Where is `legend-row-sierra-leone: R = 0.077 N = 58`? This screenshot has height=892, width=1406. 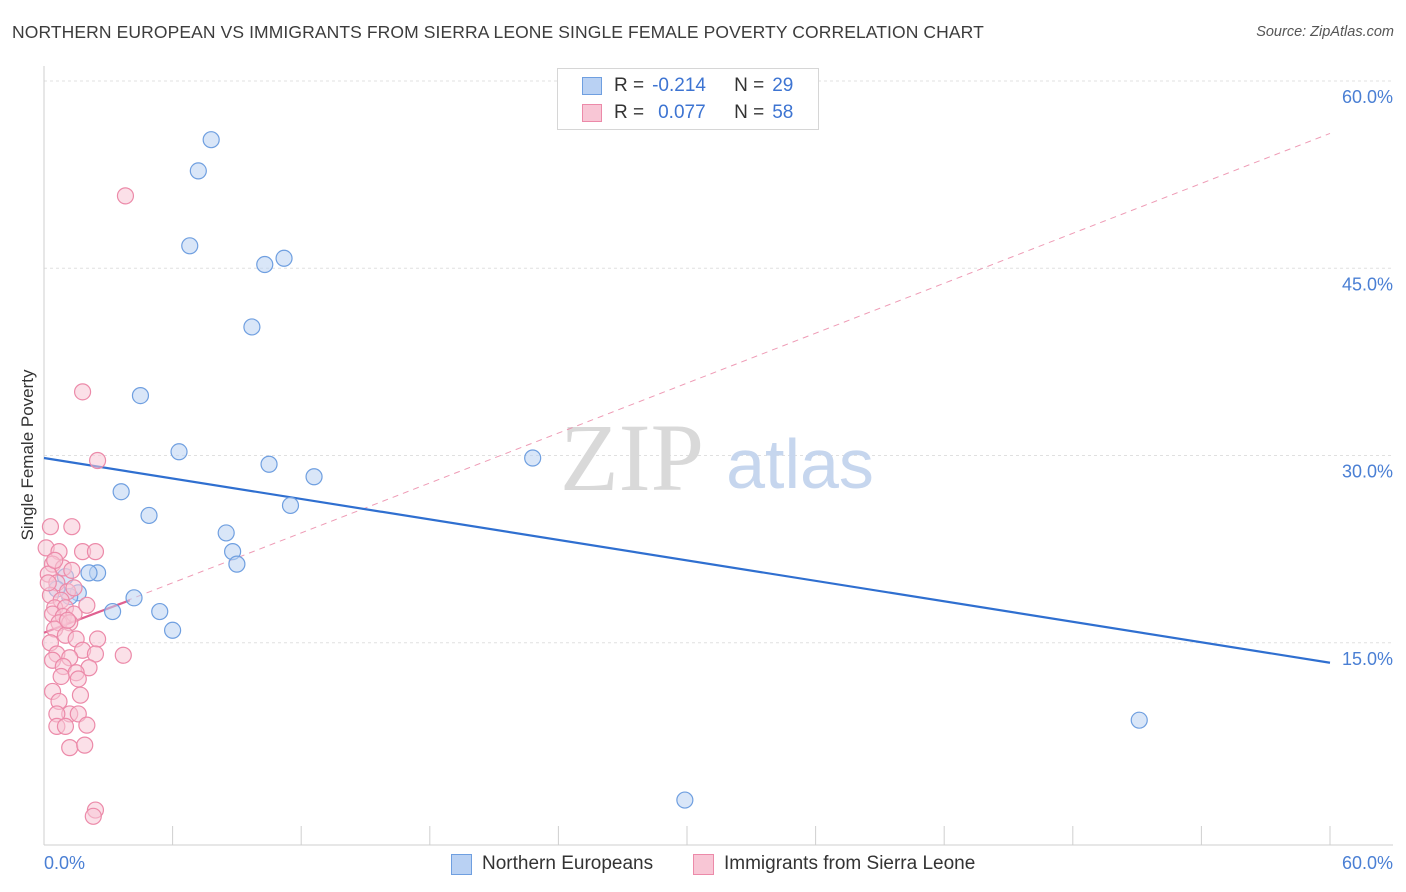 legend-row-sierra-leone: R = 0.077 N = 58 is located at coordinates (688, 113).